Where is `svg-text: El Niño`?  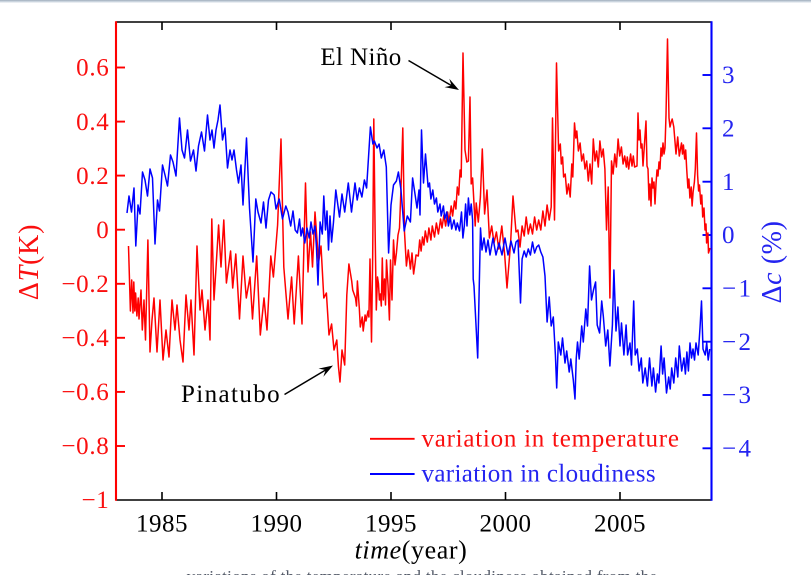 svg-text: El Niño is located at coordinates (360, 57).